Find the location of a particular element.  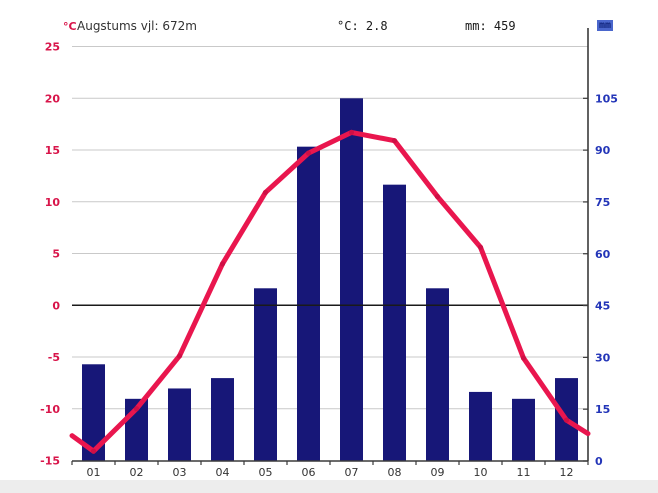

month-label-08: 08 is located at coordinates (395, 472).